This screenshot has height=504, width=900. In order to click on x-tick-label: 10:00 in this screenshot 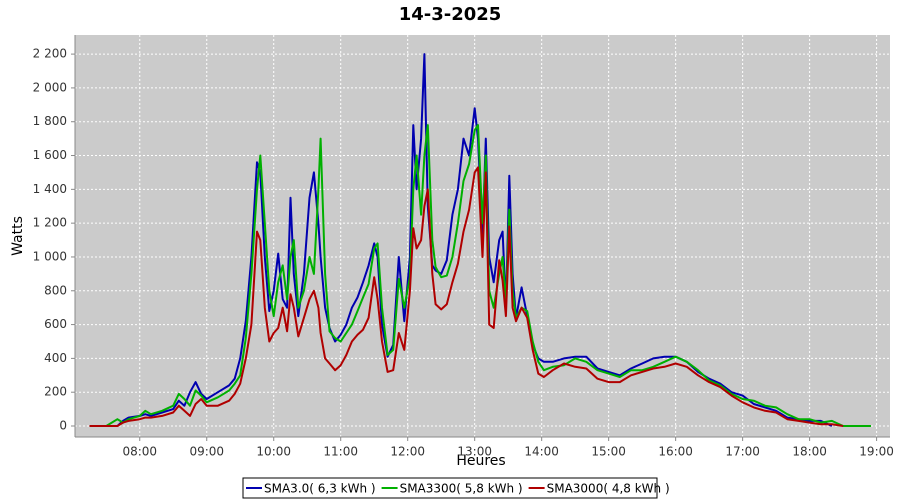, I will do `click(273, 452)`.